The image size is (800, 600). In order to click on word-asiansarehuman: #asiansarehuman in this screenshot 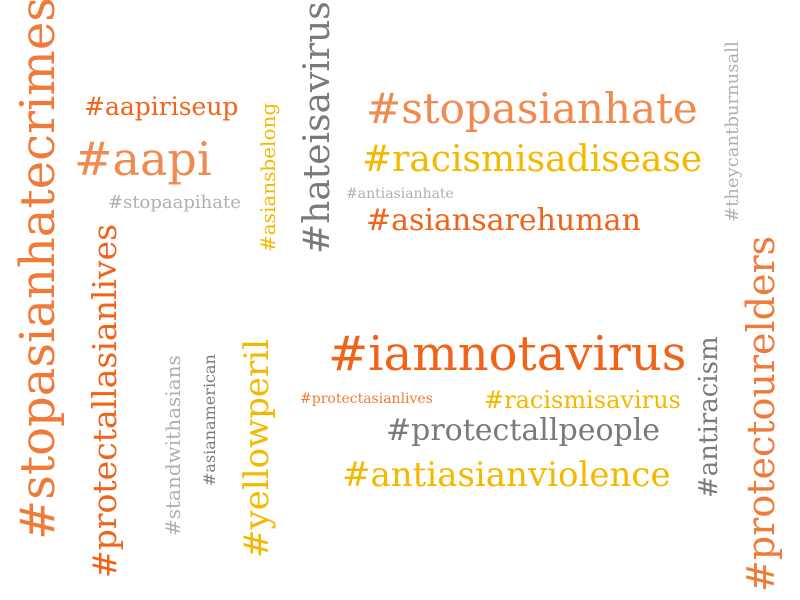, I will do `click(503, 220)`.